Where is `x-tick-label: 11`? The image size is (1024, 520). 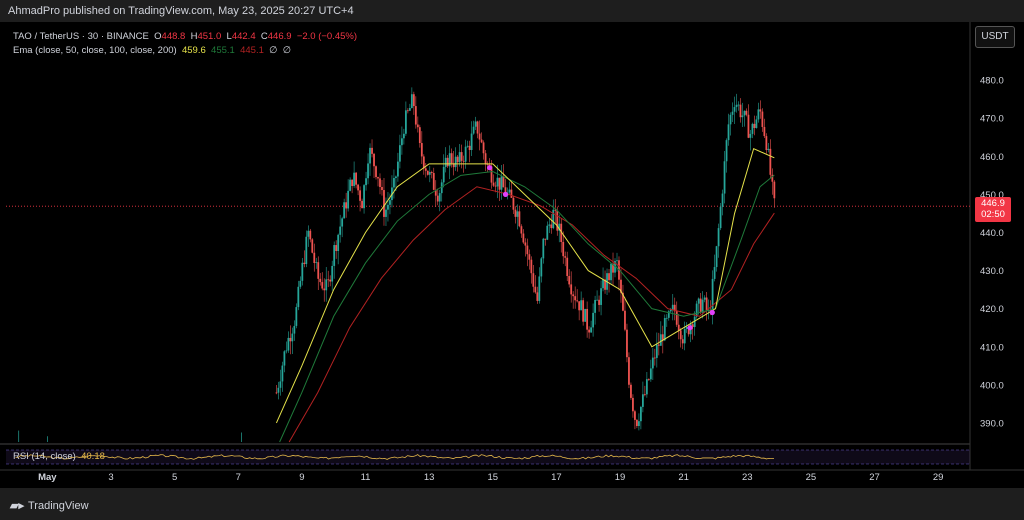 x-tick-label: 11 is located at coordinates (366, 477).